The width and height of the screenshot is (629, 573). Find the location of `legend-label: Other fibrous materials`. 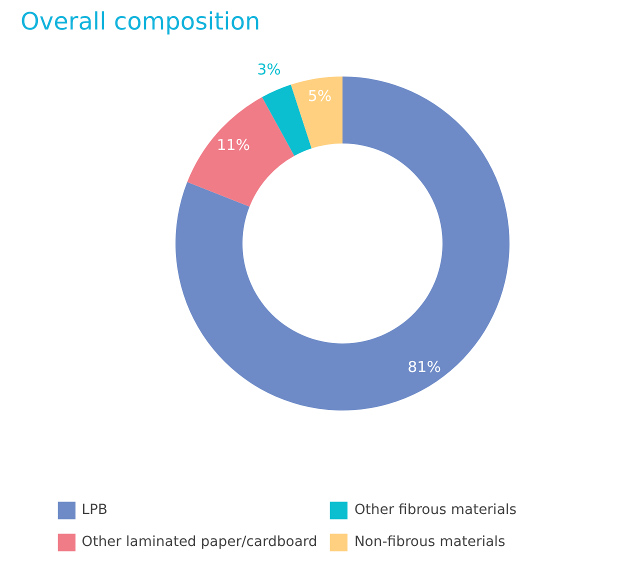

legend-label: Other fibrous materials is located at coordinates (436, 510).